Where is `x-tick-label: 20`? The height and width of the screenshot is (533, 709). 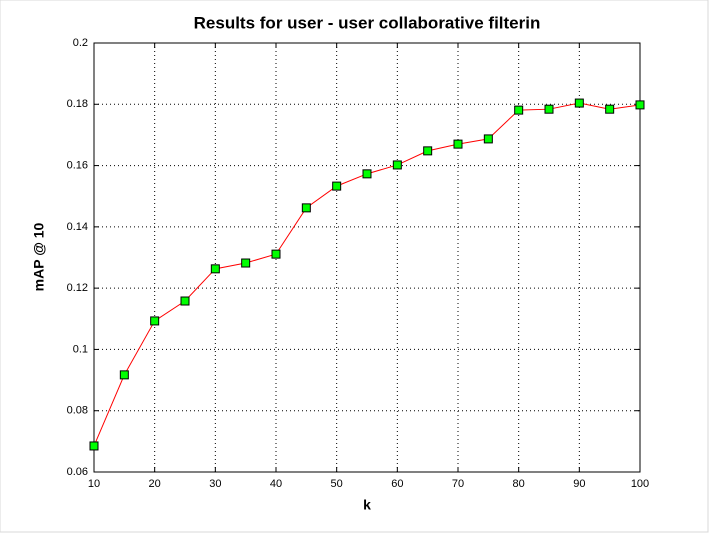
x-tick-label: 20 is located at coordinates (155, 484).